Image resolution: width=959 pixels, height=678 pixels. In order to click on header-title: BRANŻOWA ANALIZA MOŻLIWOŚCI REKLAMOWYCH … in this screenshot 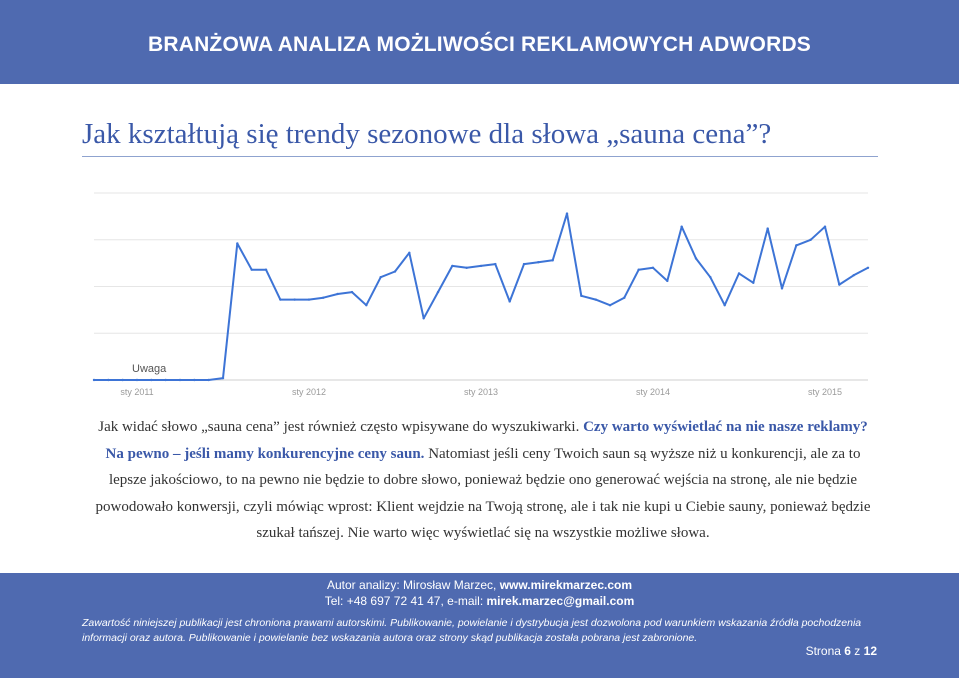, I will do `click(479, 44)`.